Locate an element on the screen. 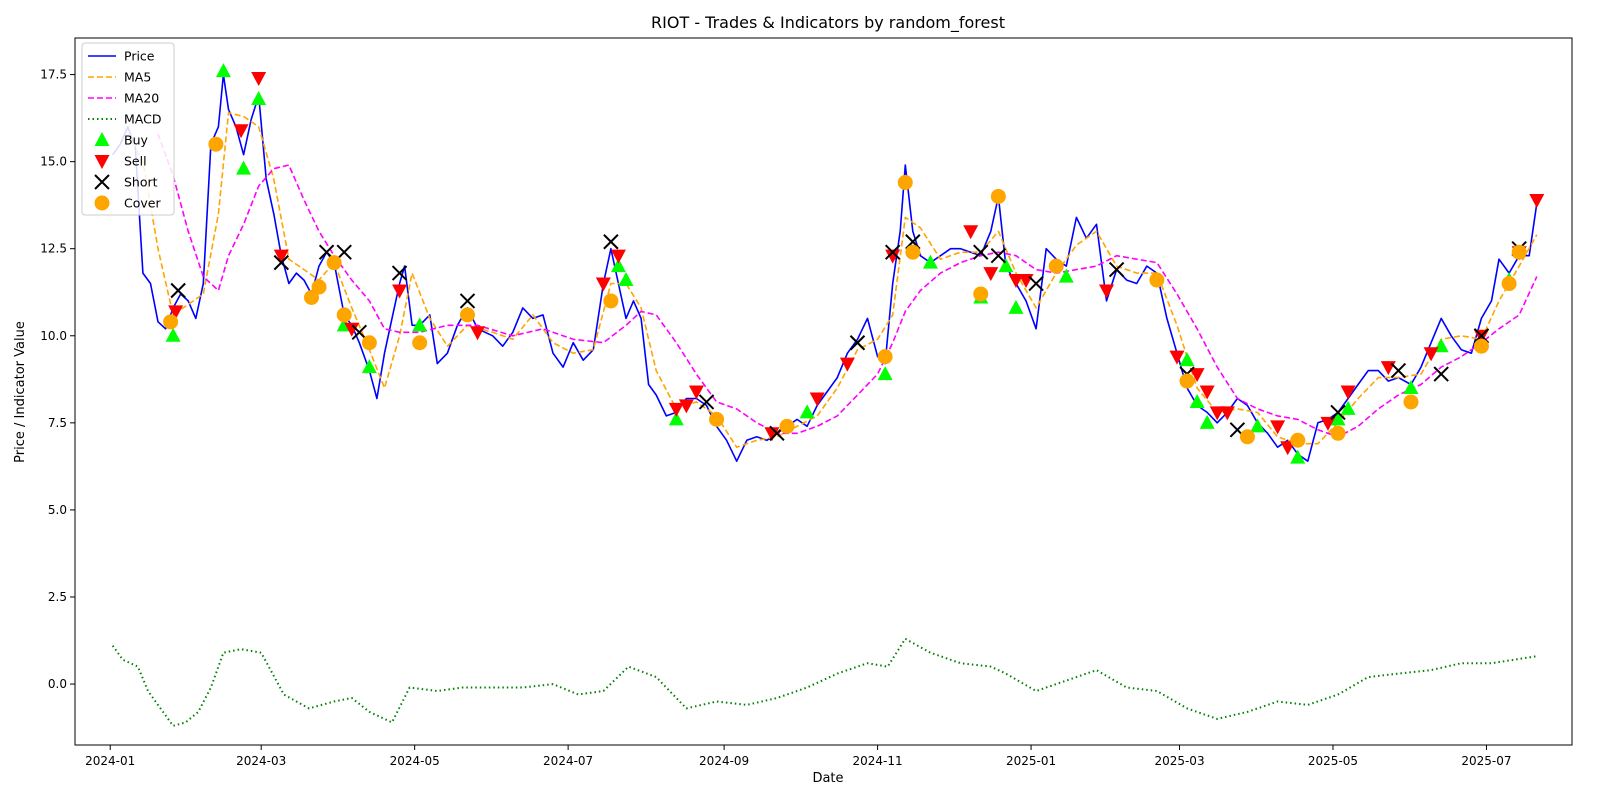 This screenshot has height=800, width=1600. x-tick-label: 2024-05 is located at coordinates (415, 761).